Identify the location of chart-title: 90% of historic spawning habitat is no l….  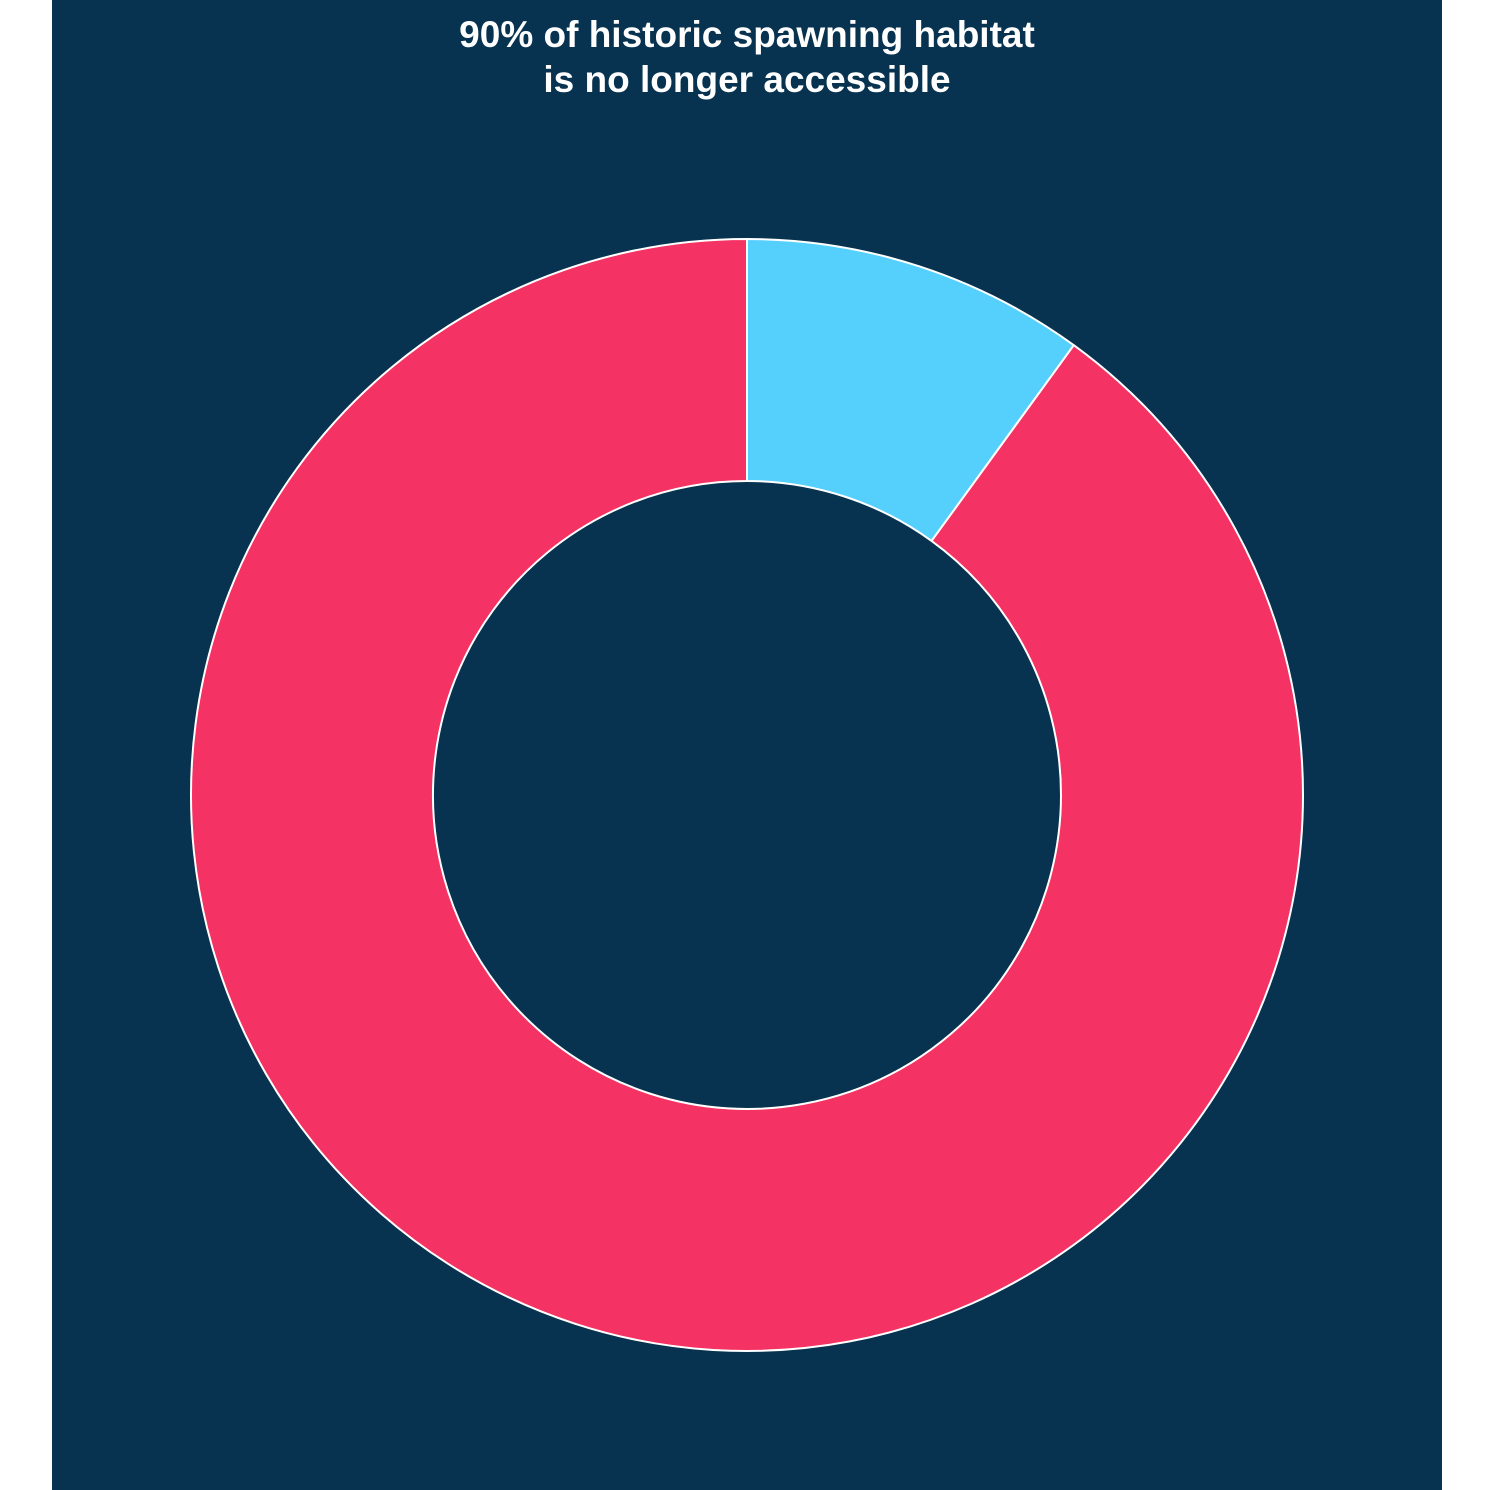
(747, 57).